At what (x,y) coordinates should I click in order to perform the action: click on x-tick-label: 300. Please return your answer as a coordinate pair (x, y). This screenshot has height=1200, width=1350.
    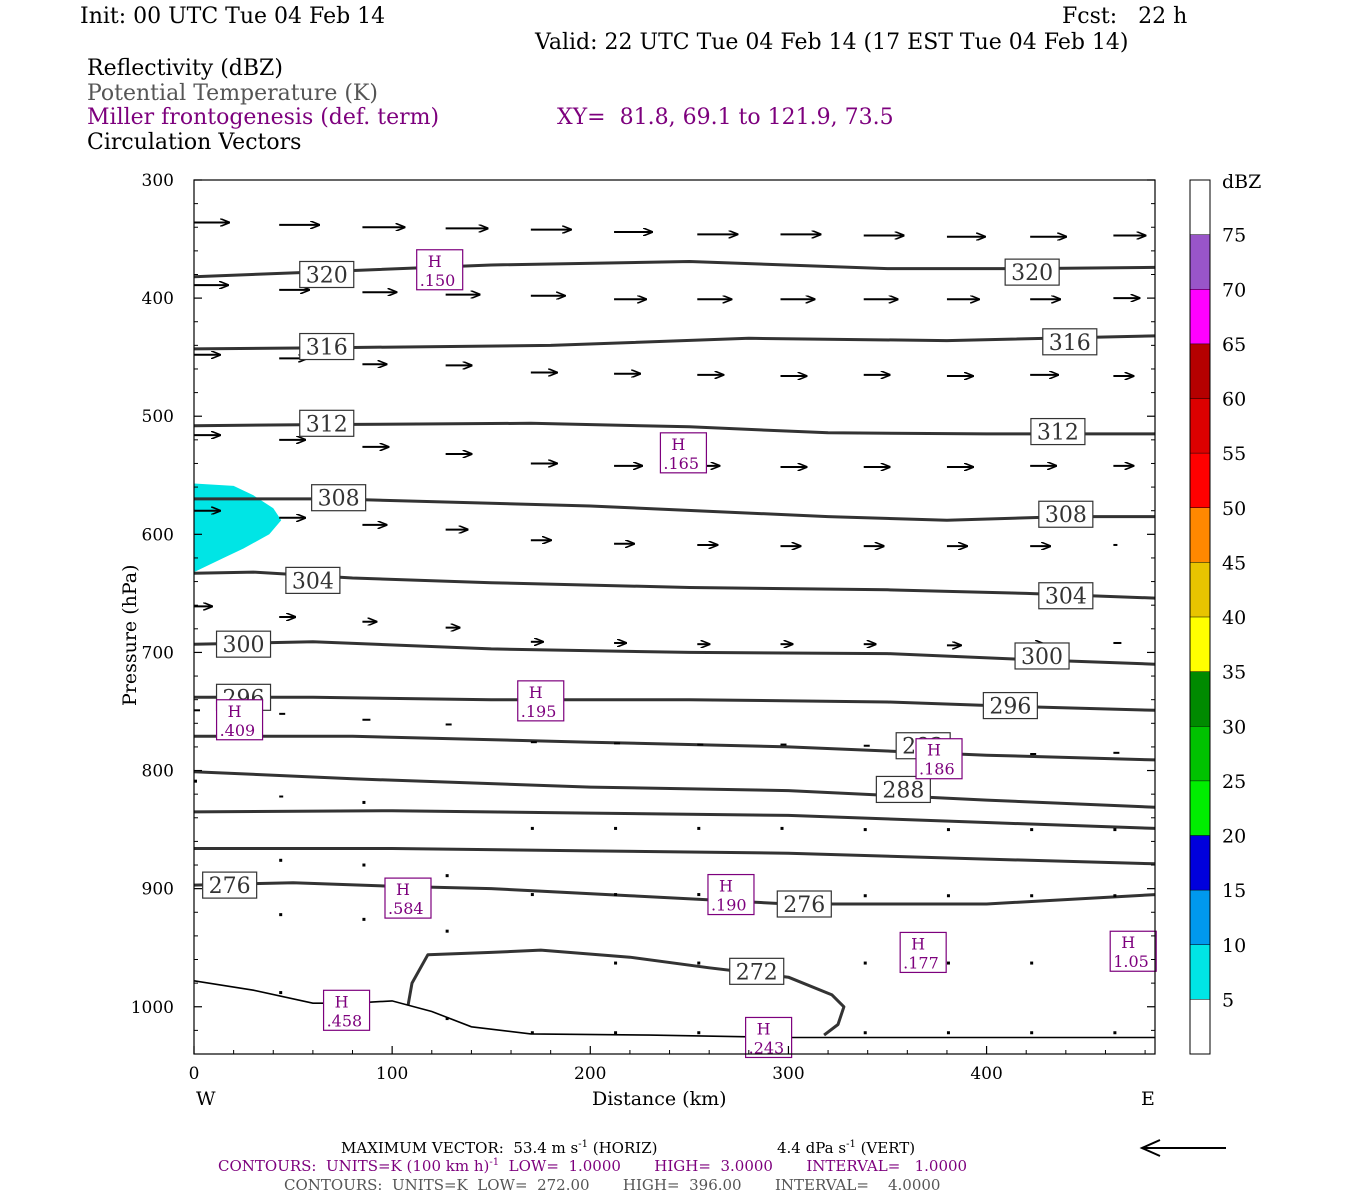
    Looking at the image, I should click on (788, 1074).